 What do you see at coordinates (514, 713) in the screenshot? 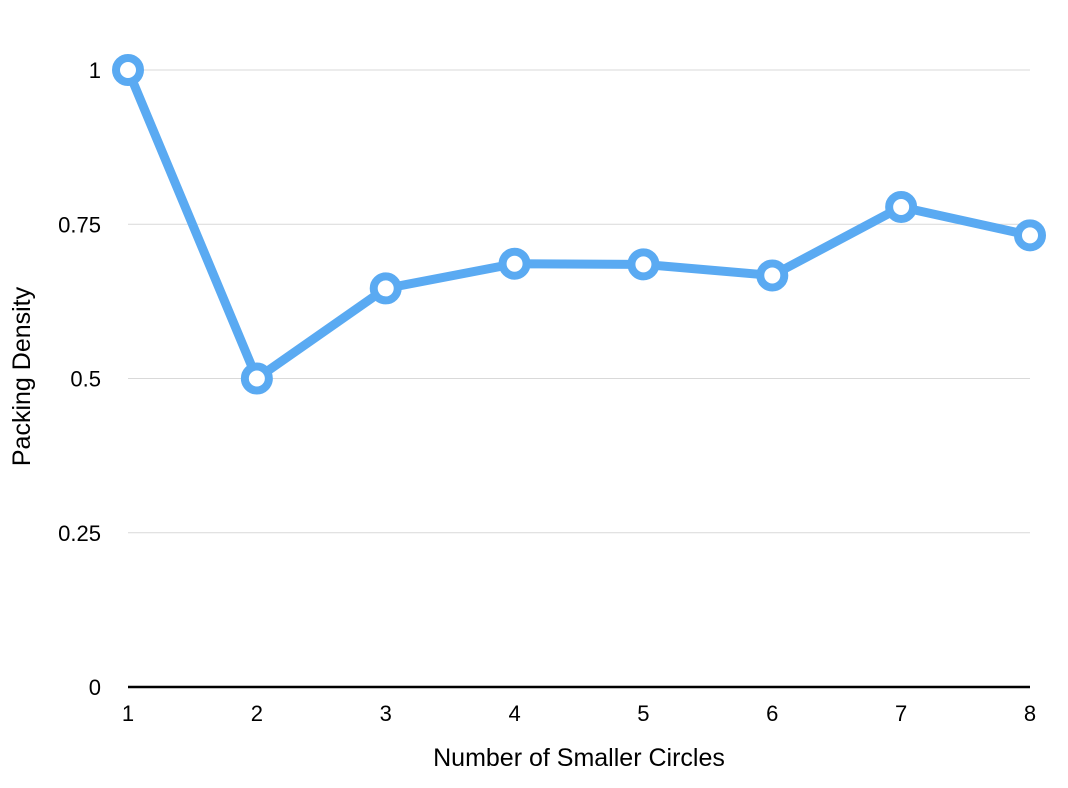
I see `x-tick-label: 4` at bounding box center [514, 713].